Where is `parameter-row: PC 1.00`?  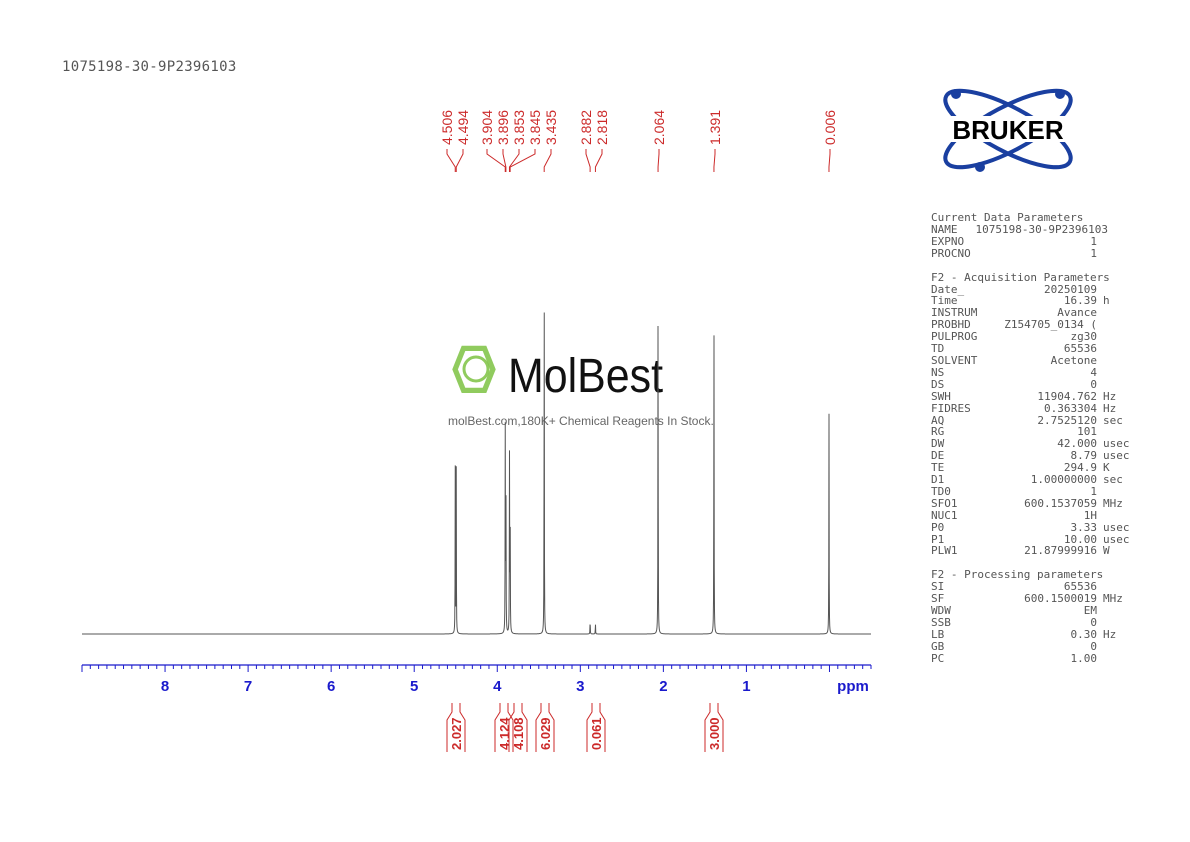
parameter-row: PC 1.00 is located at coordinates (1035, 658).